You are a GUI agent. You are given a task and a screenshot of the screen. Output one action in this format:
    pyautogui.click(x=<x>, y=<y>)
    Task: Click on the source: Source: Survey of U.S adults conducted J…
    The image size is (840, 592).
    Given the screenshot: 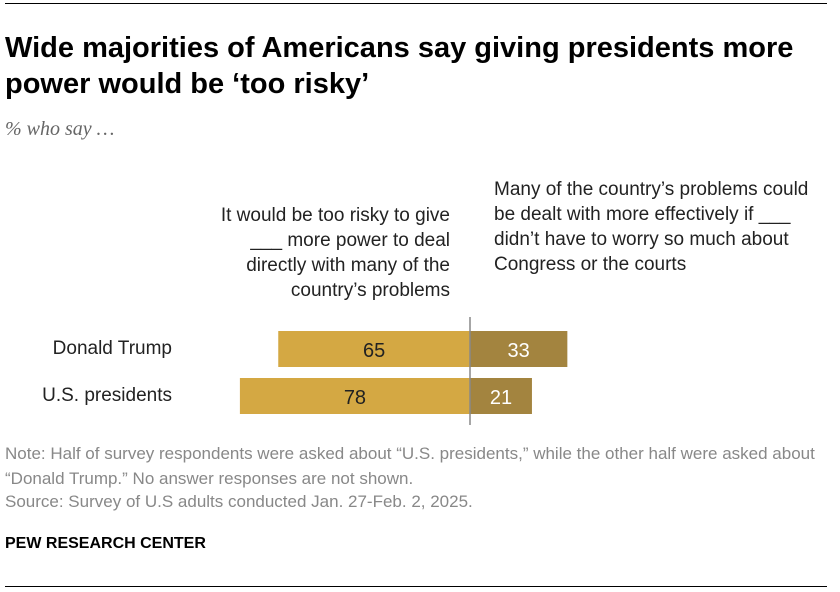 What is the action you would take?
    pyautogui.click(x=239, y=501)
    